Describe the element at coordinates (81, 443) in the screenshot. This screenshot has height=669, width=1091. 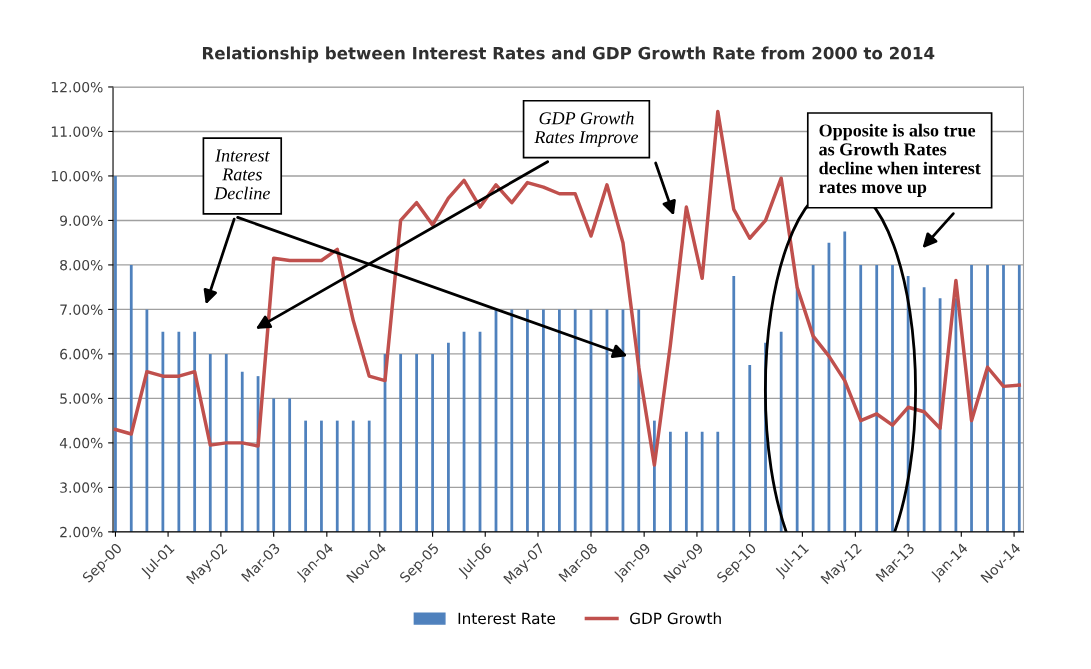
I see `y-tick-label: 4.00%` at that location.